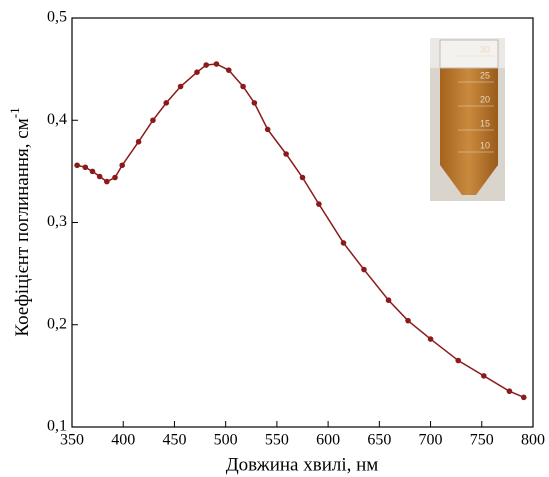 This screenshot has width=549, height=477. Describe the element at coordinates (485, 123) in the screenshot. I see `tube-label: 15` at that location.